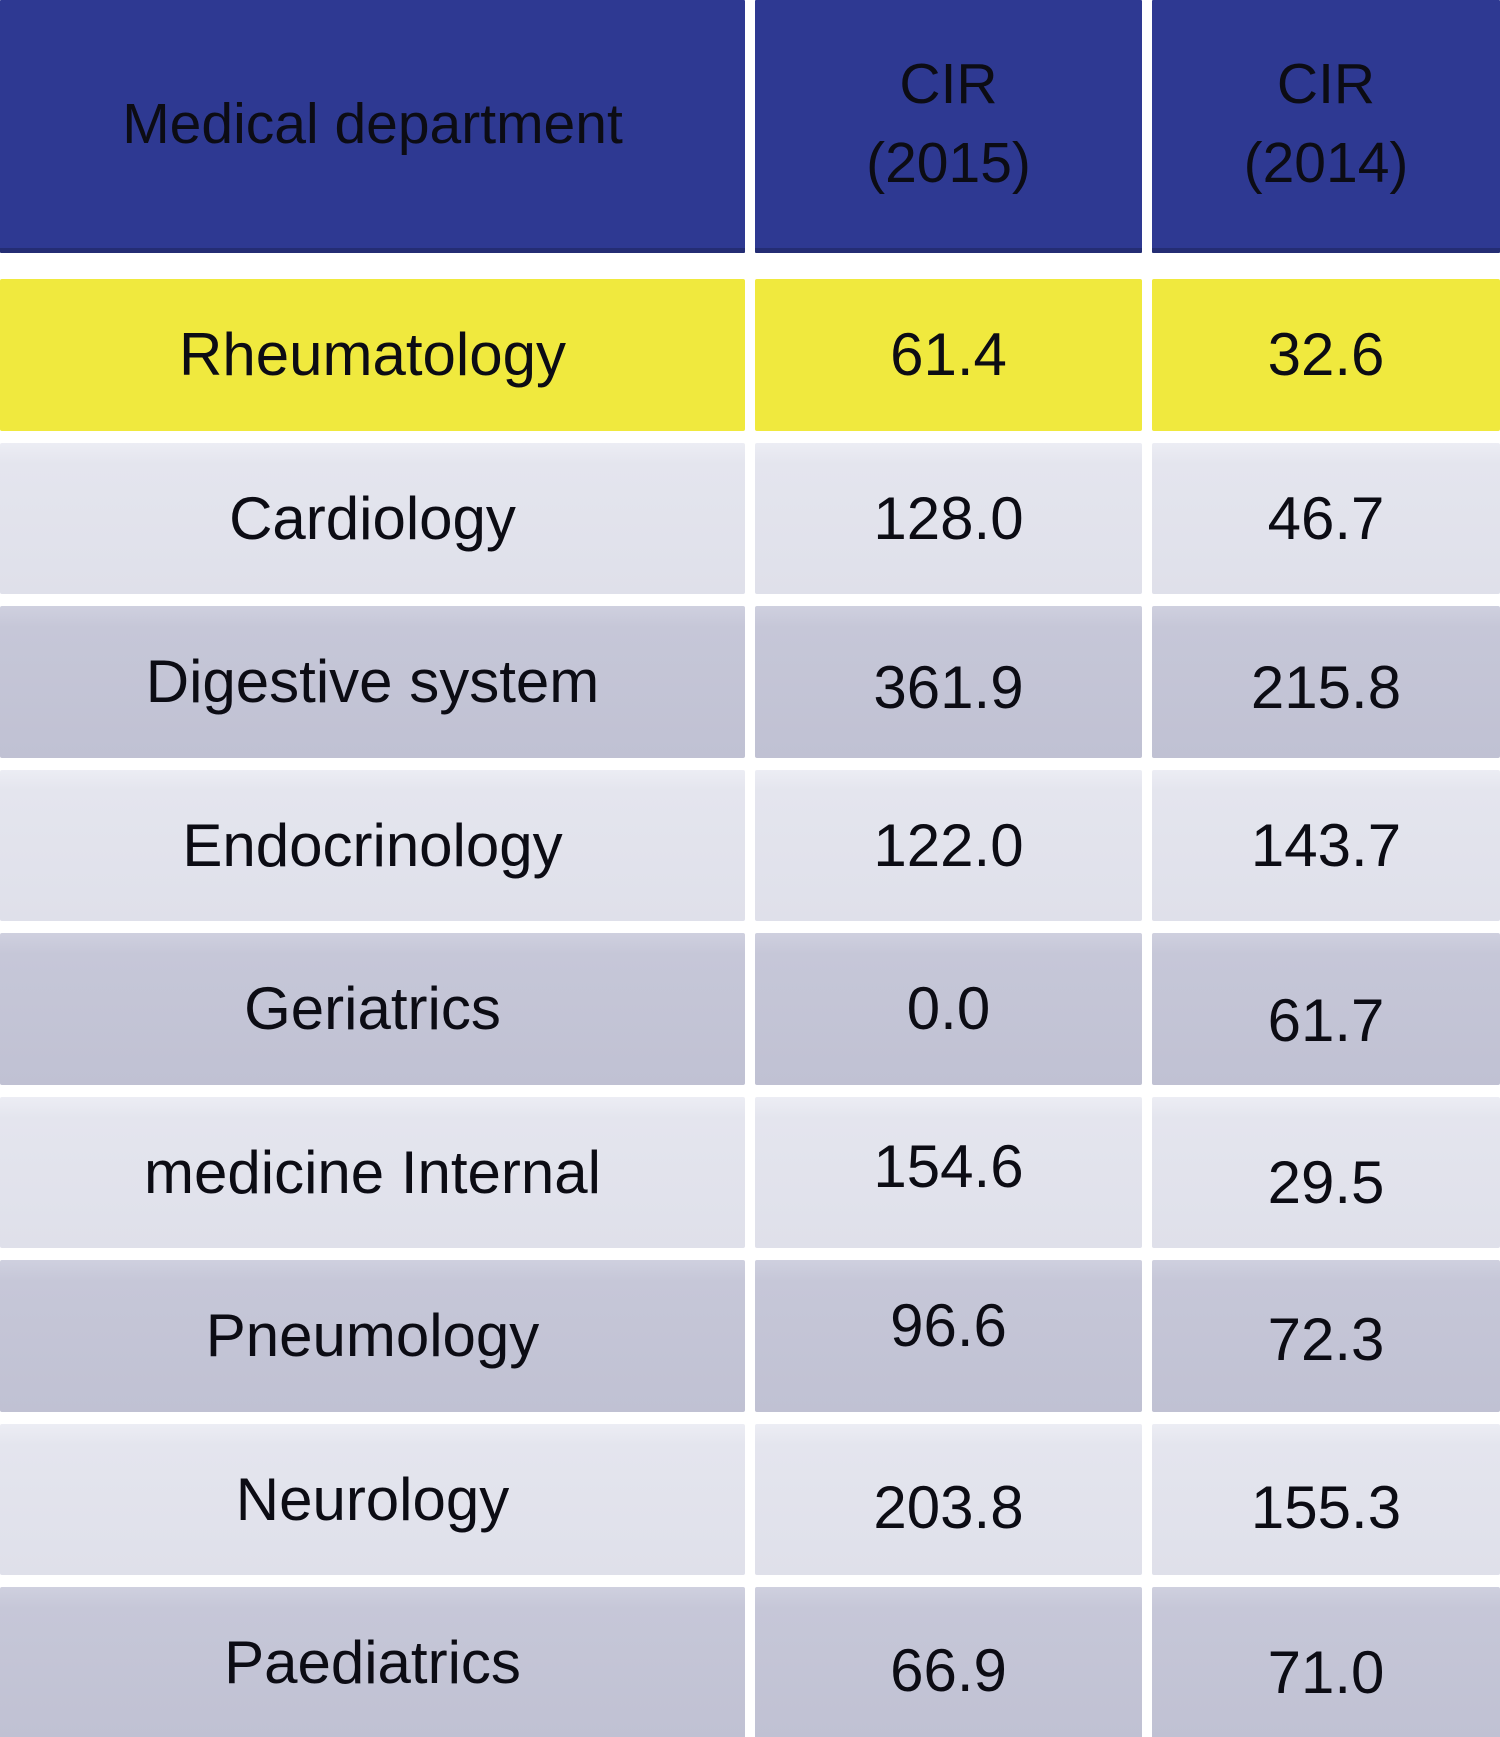 The image size is (1500, 1737). What do you see at coordinates (372, 682) in the screenshot?
I see `department-cell: Digestive system` at bounding box center [372, 682].